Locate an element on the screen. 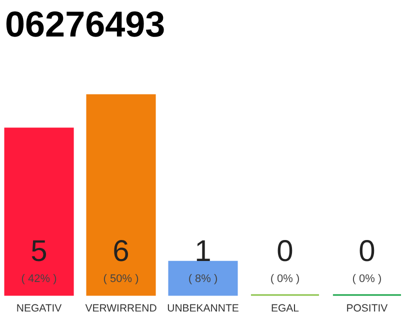  data-label: 5 is located at coordinates (39, 251).